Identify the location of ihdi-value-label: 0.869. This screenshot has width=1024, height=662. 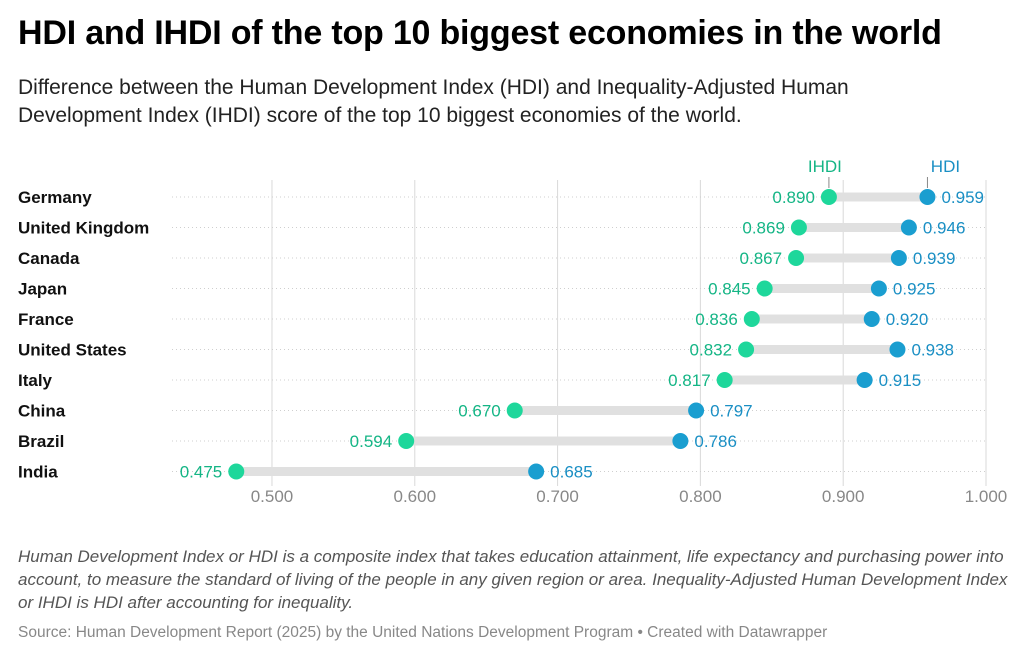
(763, 228).